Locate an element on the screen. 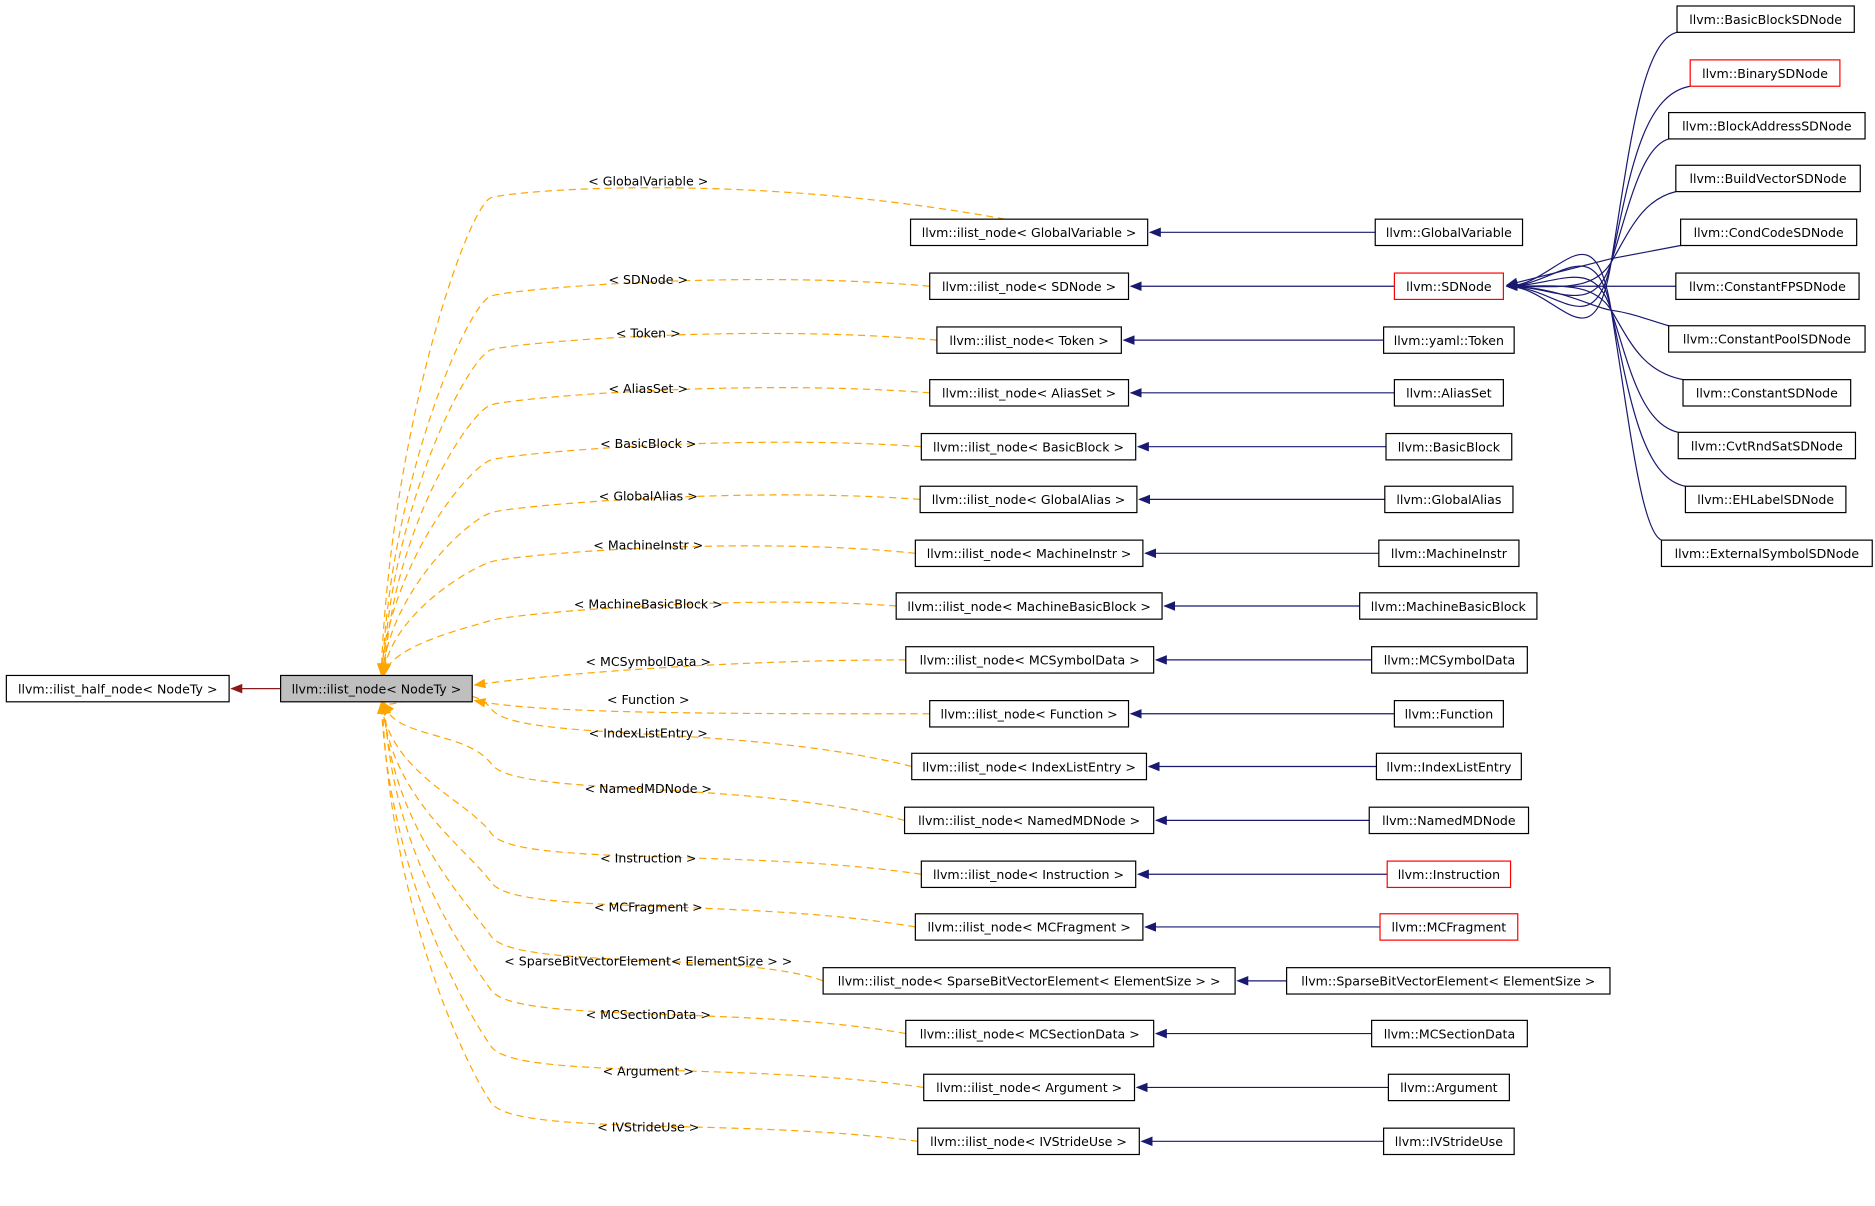  sdnode-subclass-node-label: llvm::ConstantSDNode is located at coordinates (1767, 393).